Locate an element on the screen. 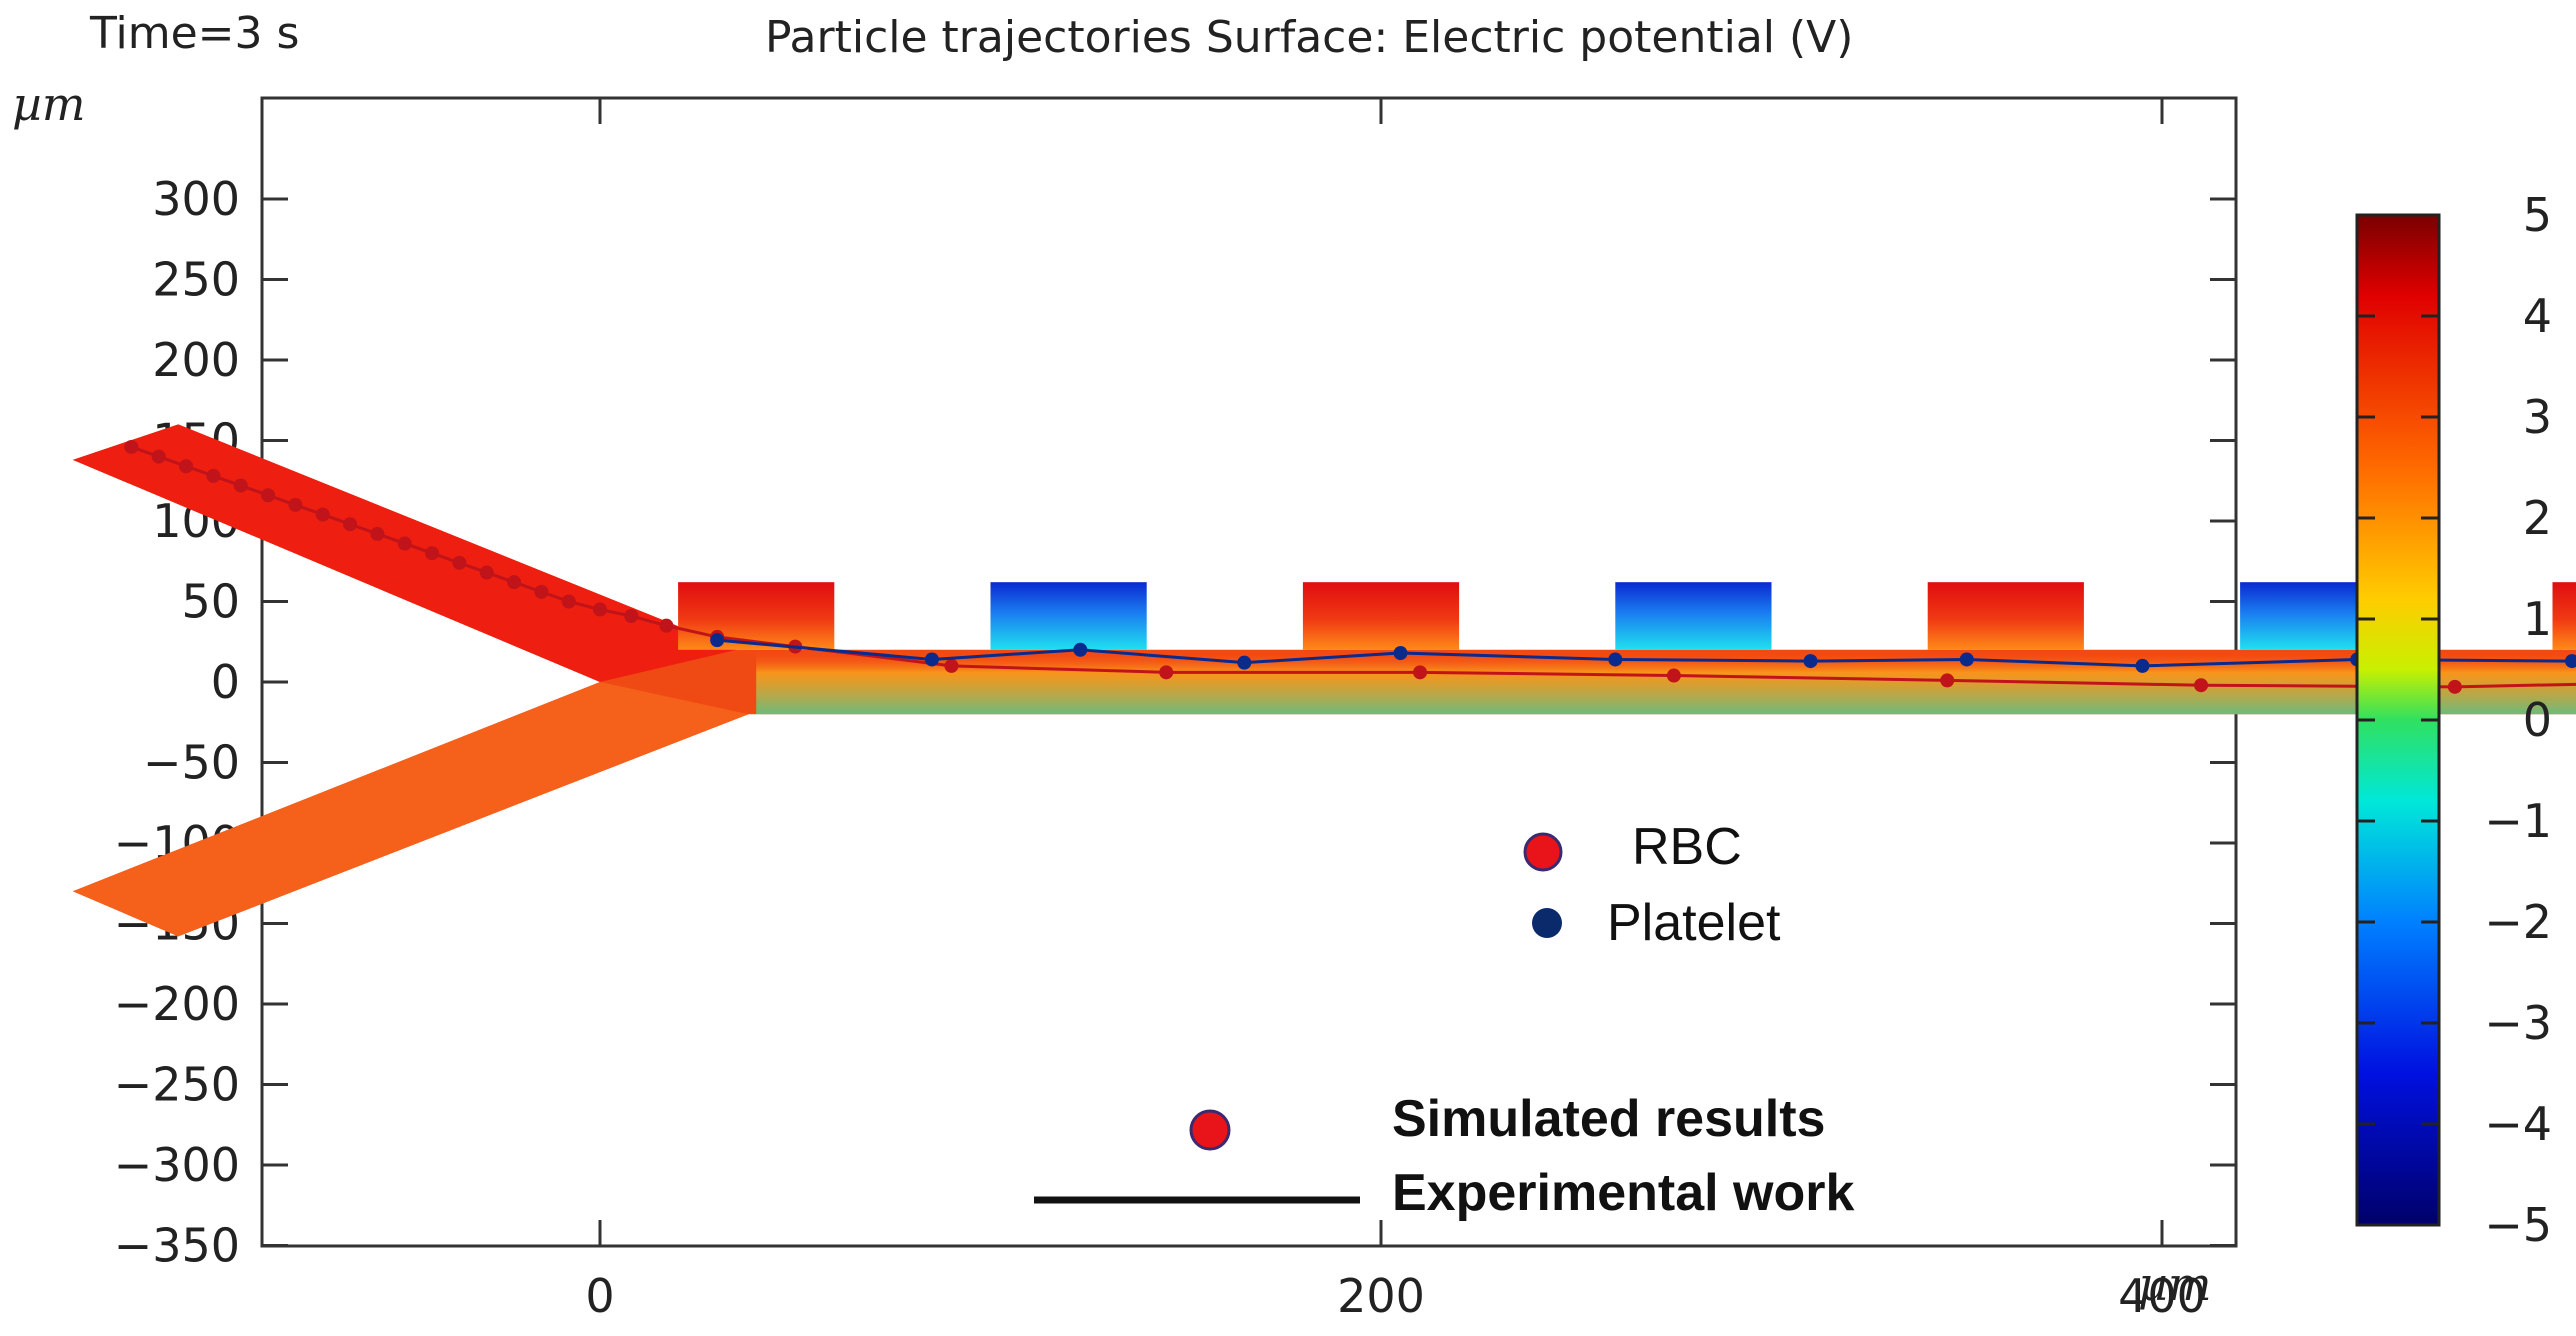 Image resolution: width=2576 pixels, height=1336 pixels. colorbar-tick-label: −4 is located at coordinates (2518, 1124).